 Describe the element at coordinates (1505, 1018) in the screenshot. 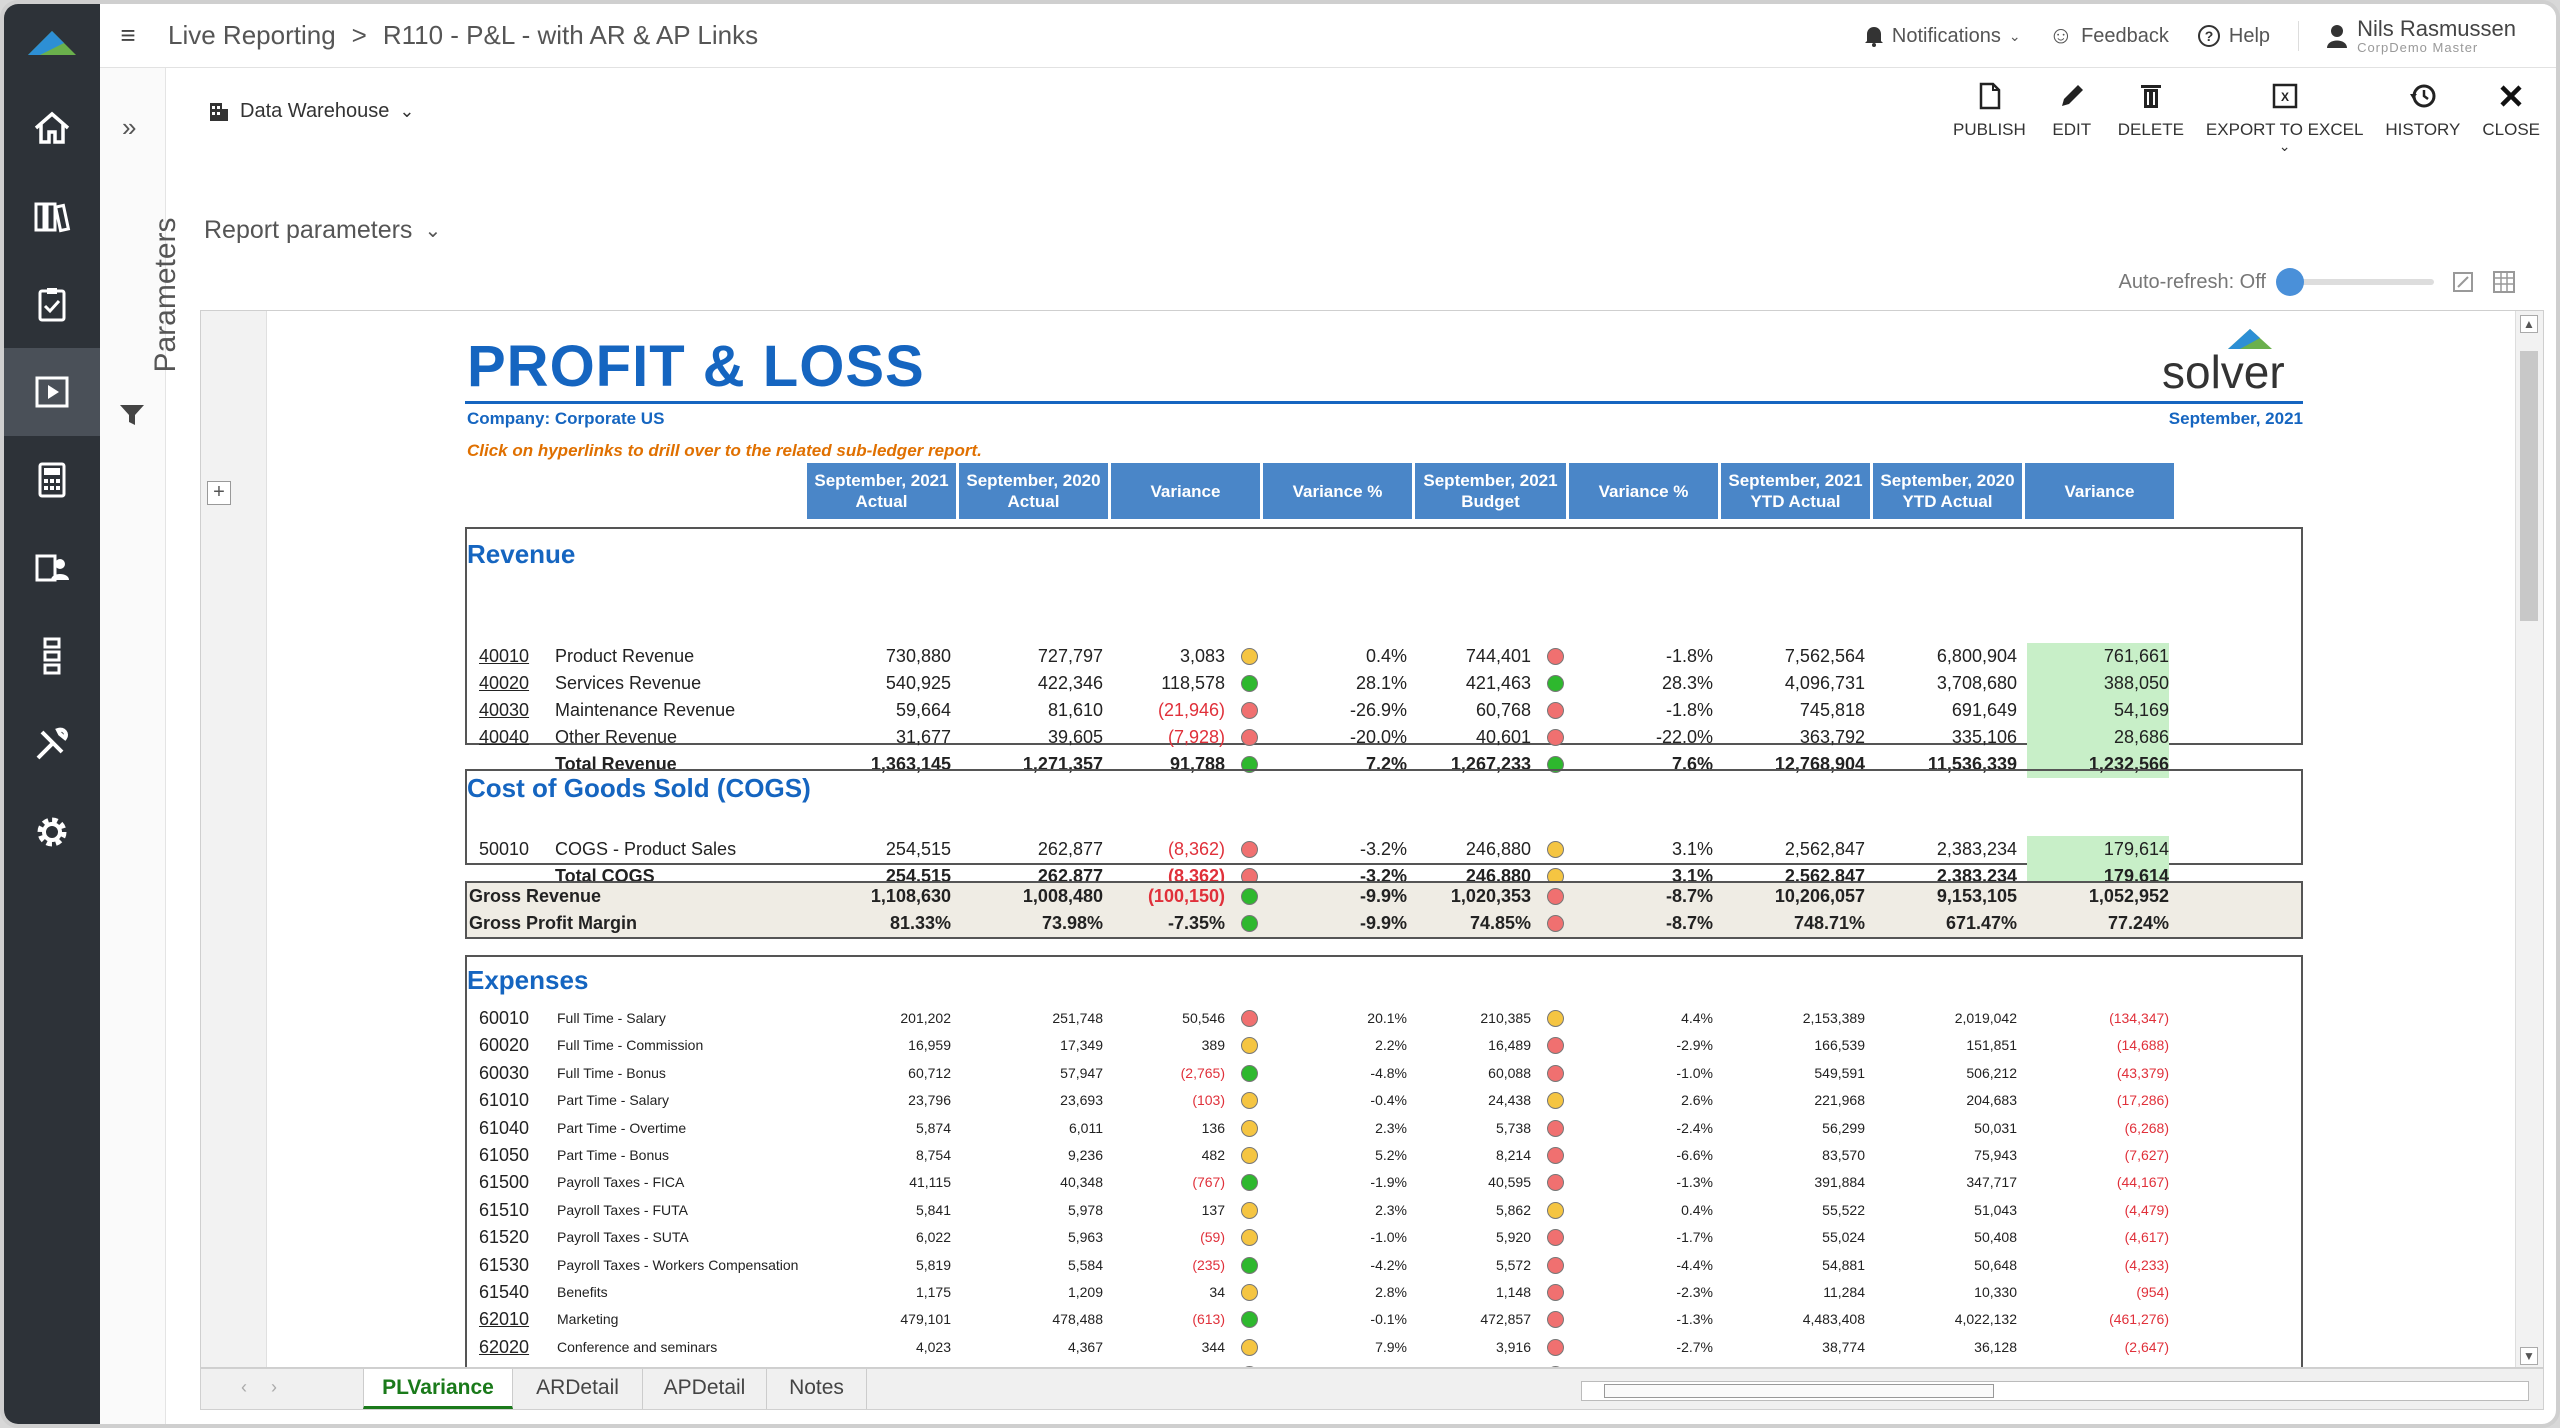

I see `value-cell: 210,385` at that location.